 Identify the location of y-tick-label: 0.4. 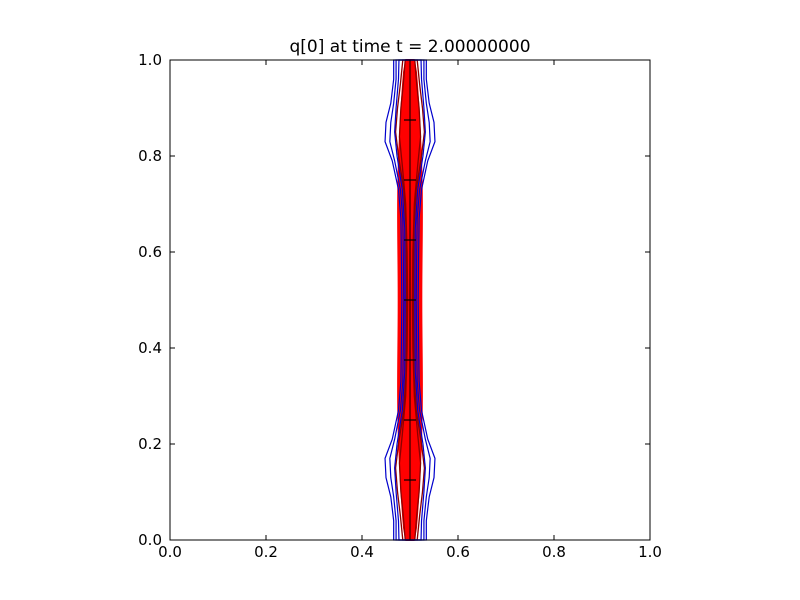
(150, 348).